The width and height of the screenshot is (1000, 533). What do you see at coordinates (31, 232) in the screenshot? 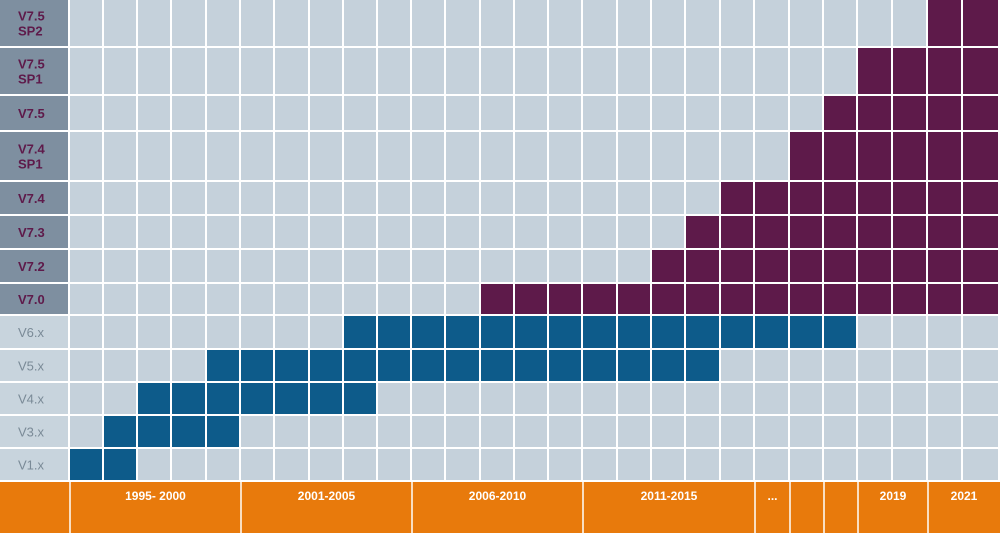
I see `version-label: V7.3` at bounding box center [31, 232].